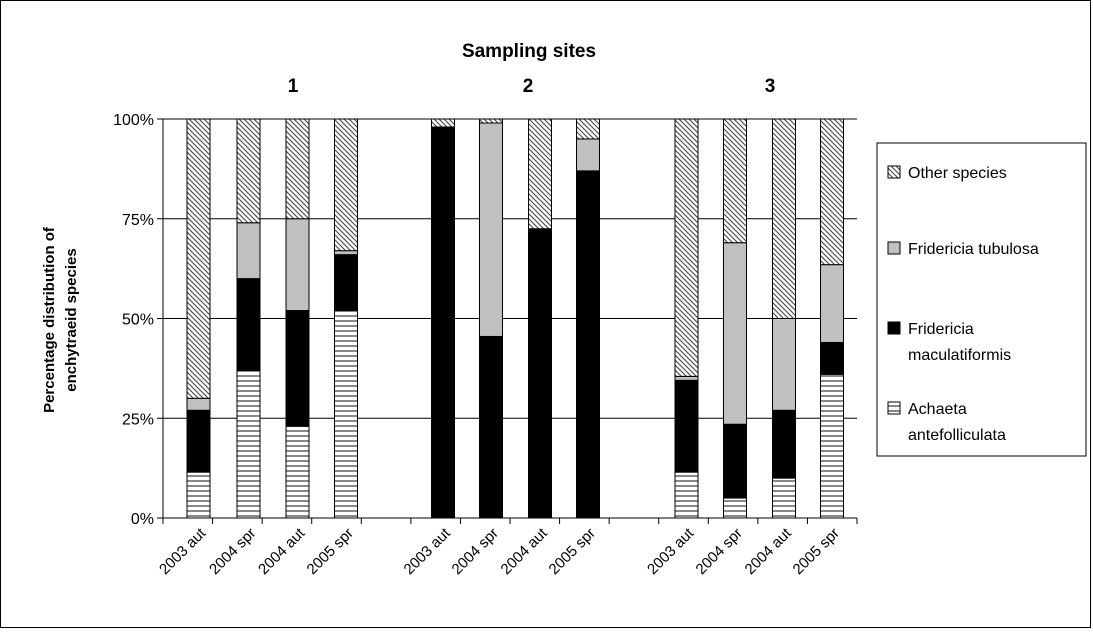 The image size is (1093, 634). Describe the element at coordinates (957, 173) in the screenshot. I see `legend-label: Other species` at that location.